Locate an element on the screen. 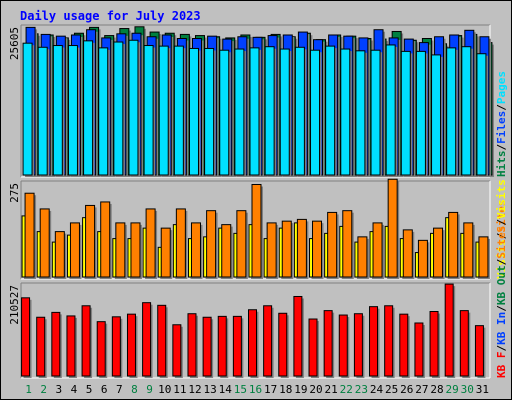 This screenshot has width=512, height=405. x-tick-label: 5 is located at coordinates (89, 389).